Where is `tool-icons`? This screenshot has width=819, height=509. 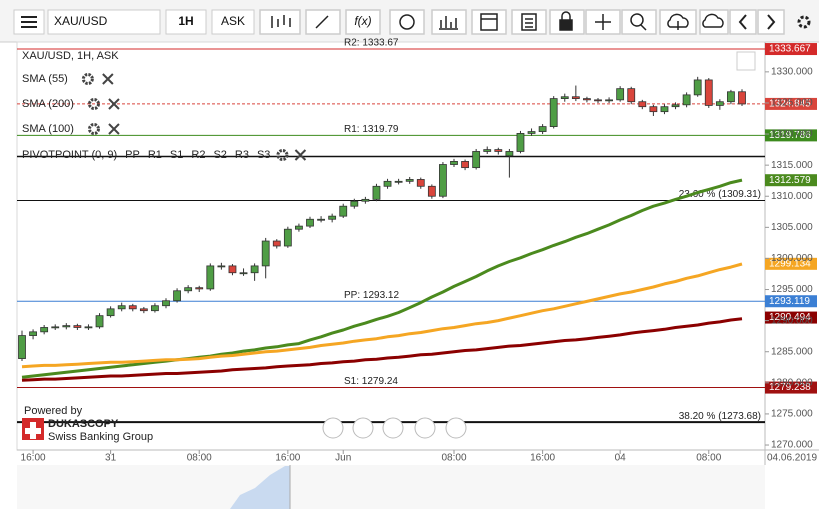
tool-icons is located at coordinates (535, 22).